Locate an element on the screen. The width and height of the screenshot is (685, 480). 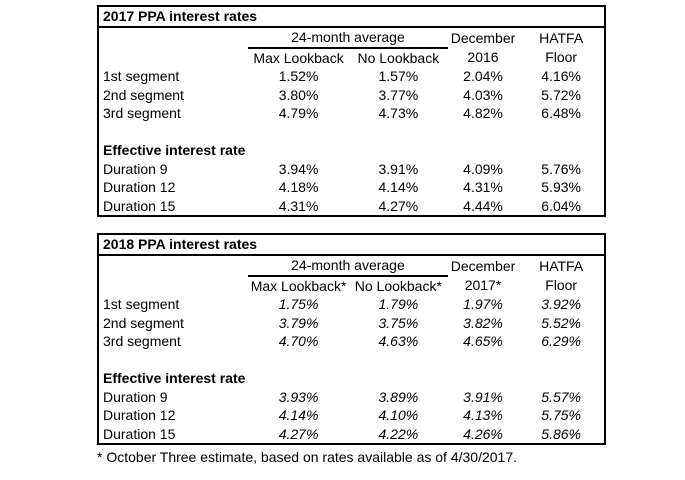
cell-no-lookback: 3.75% is located at coordinates (398, 322).